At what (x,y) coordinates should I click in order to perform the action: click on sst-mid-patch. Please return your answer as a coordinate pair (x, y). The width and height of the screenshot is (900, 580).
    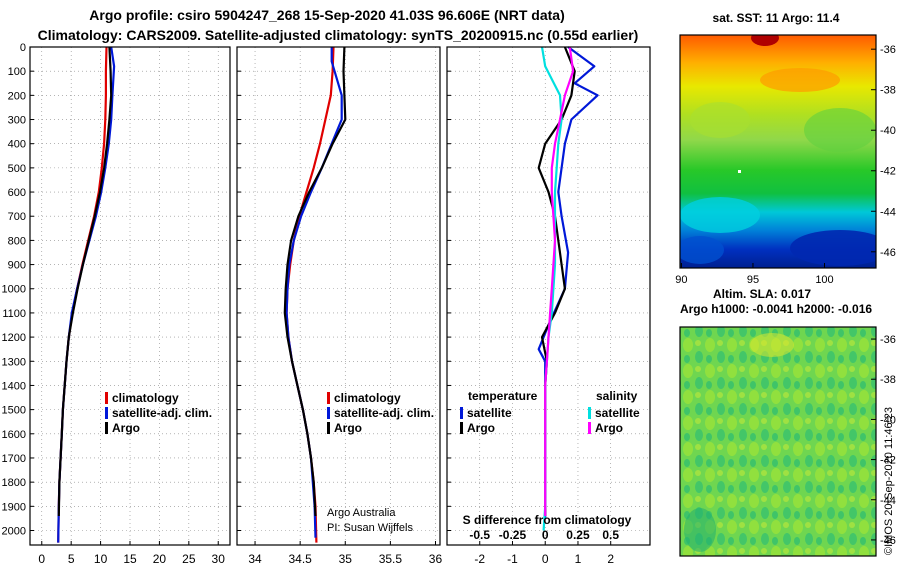
    Looking at the image, I should click on (840, 130).